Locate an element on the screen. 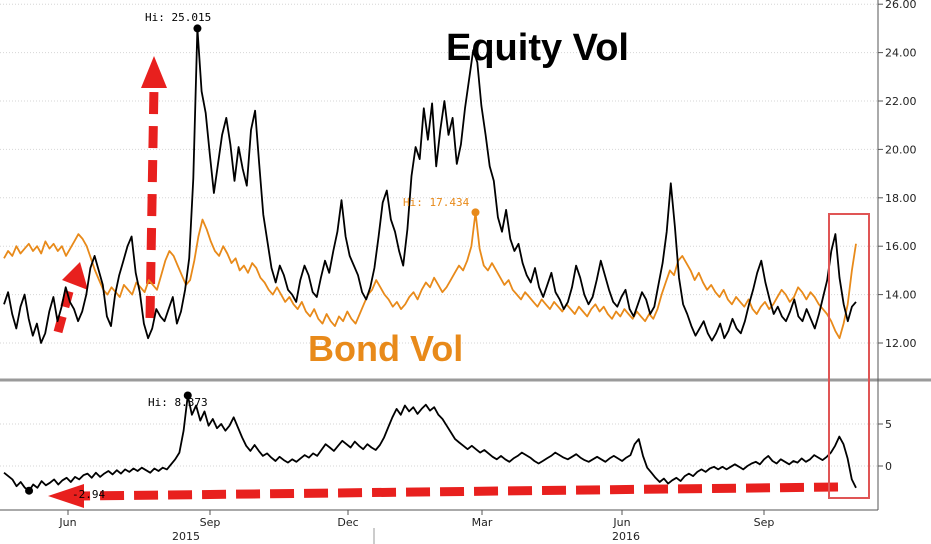 This screenshot has height=544, width=931. y-tick-label: 24.00 is located at coordinates (901, 53).